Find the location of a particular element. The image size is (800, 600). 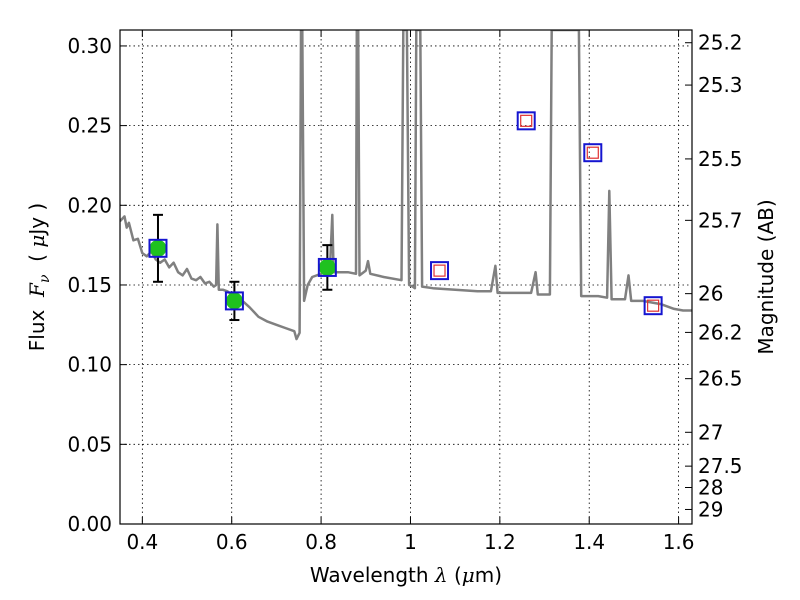

x-tick-label: 0.4 is located at coordinates (142, 542).